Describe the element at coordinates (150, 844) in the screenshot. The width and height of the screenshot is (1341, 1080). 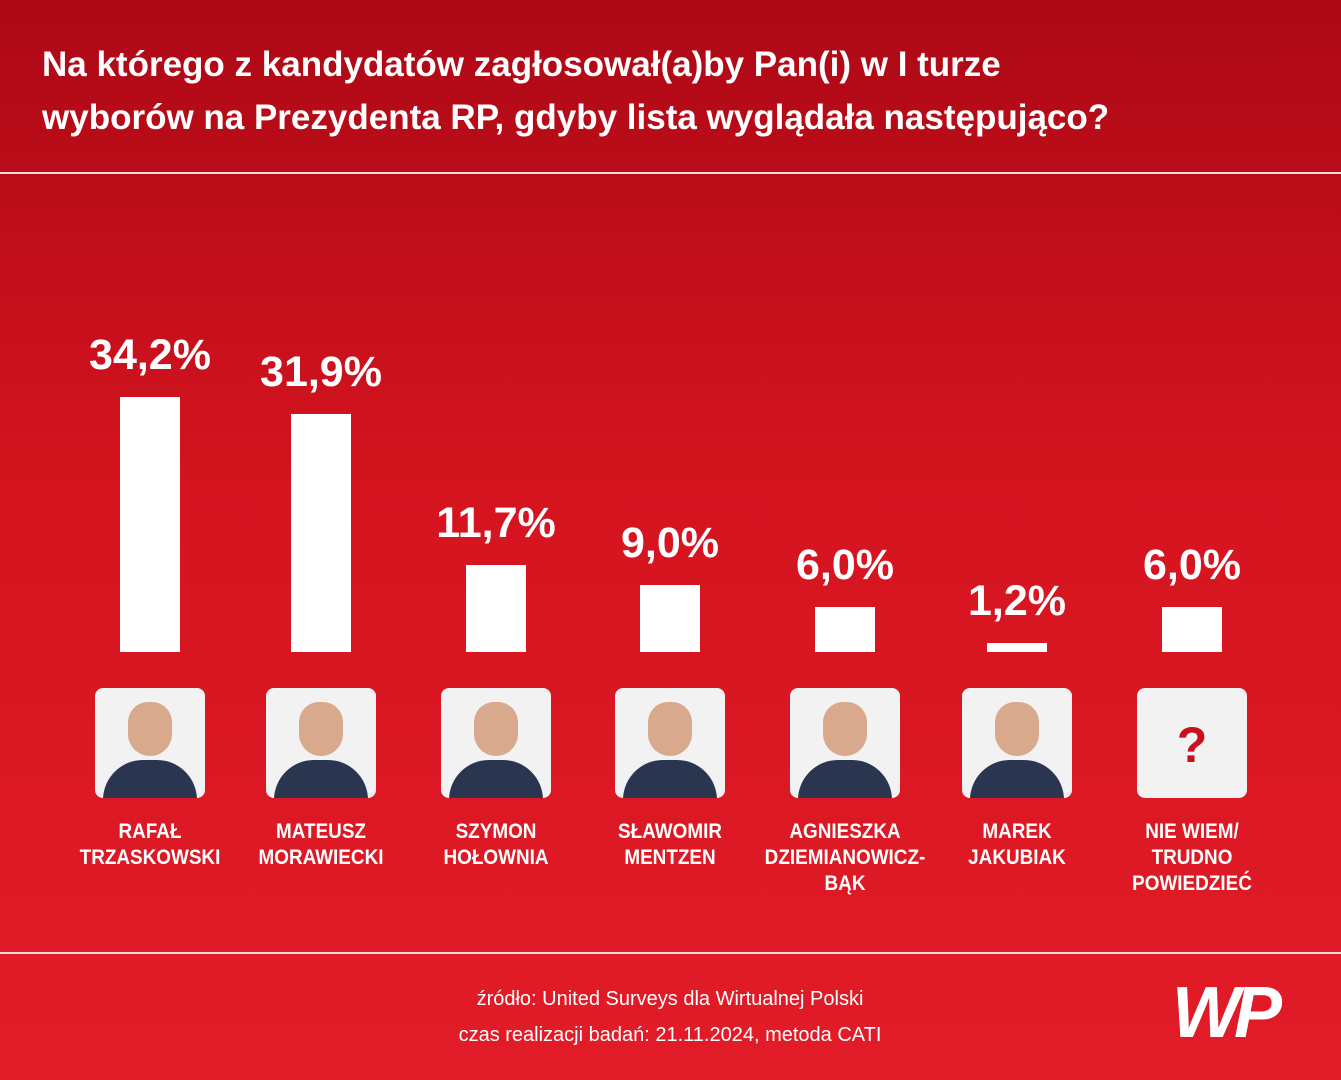
I see `category-label: RAFAŁ TRZASKOWSKI` at that location.